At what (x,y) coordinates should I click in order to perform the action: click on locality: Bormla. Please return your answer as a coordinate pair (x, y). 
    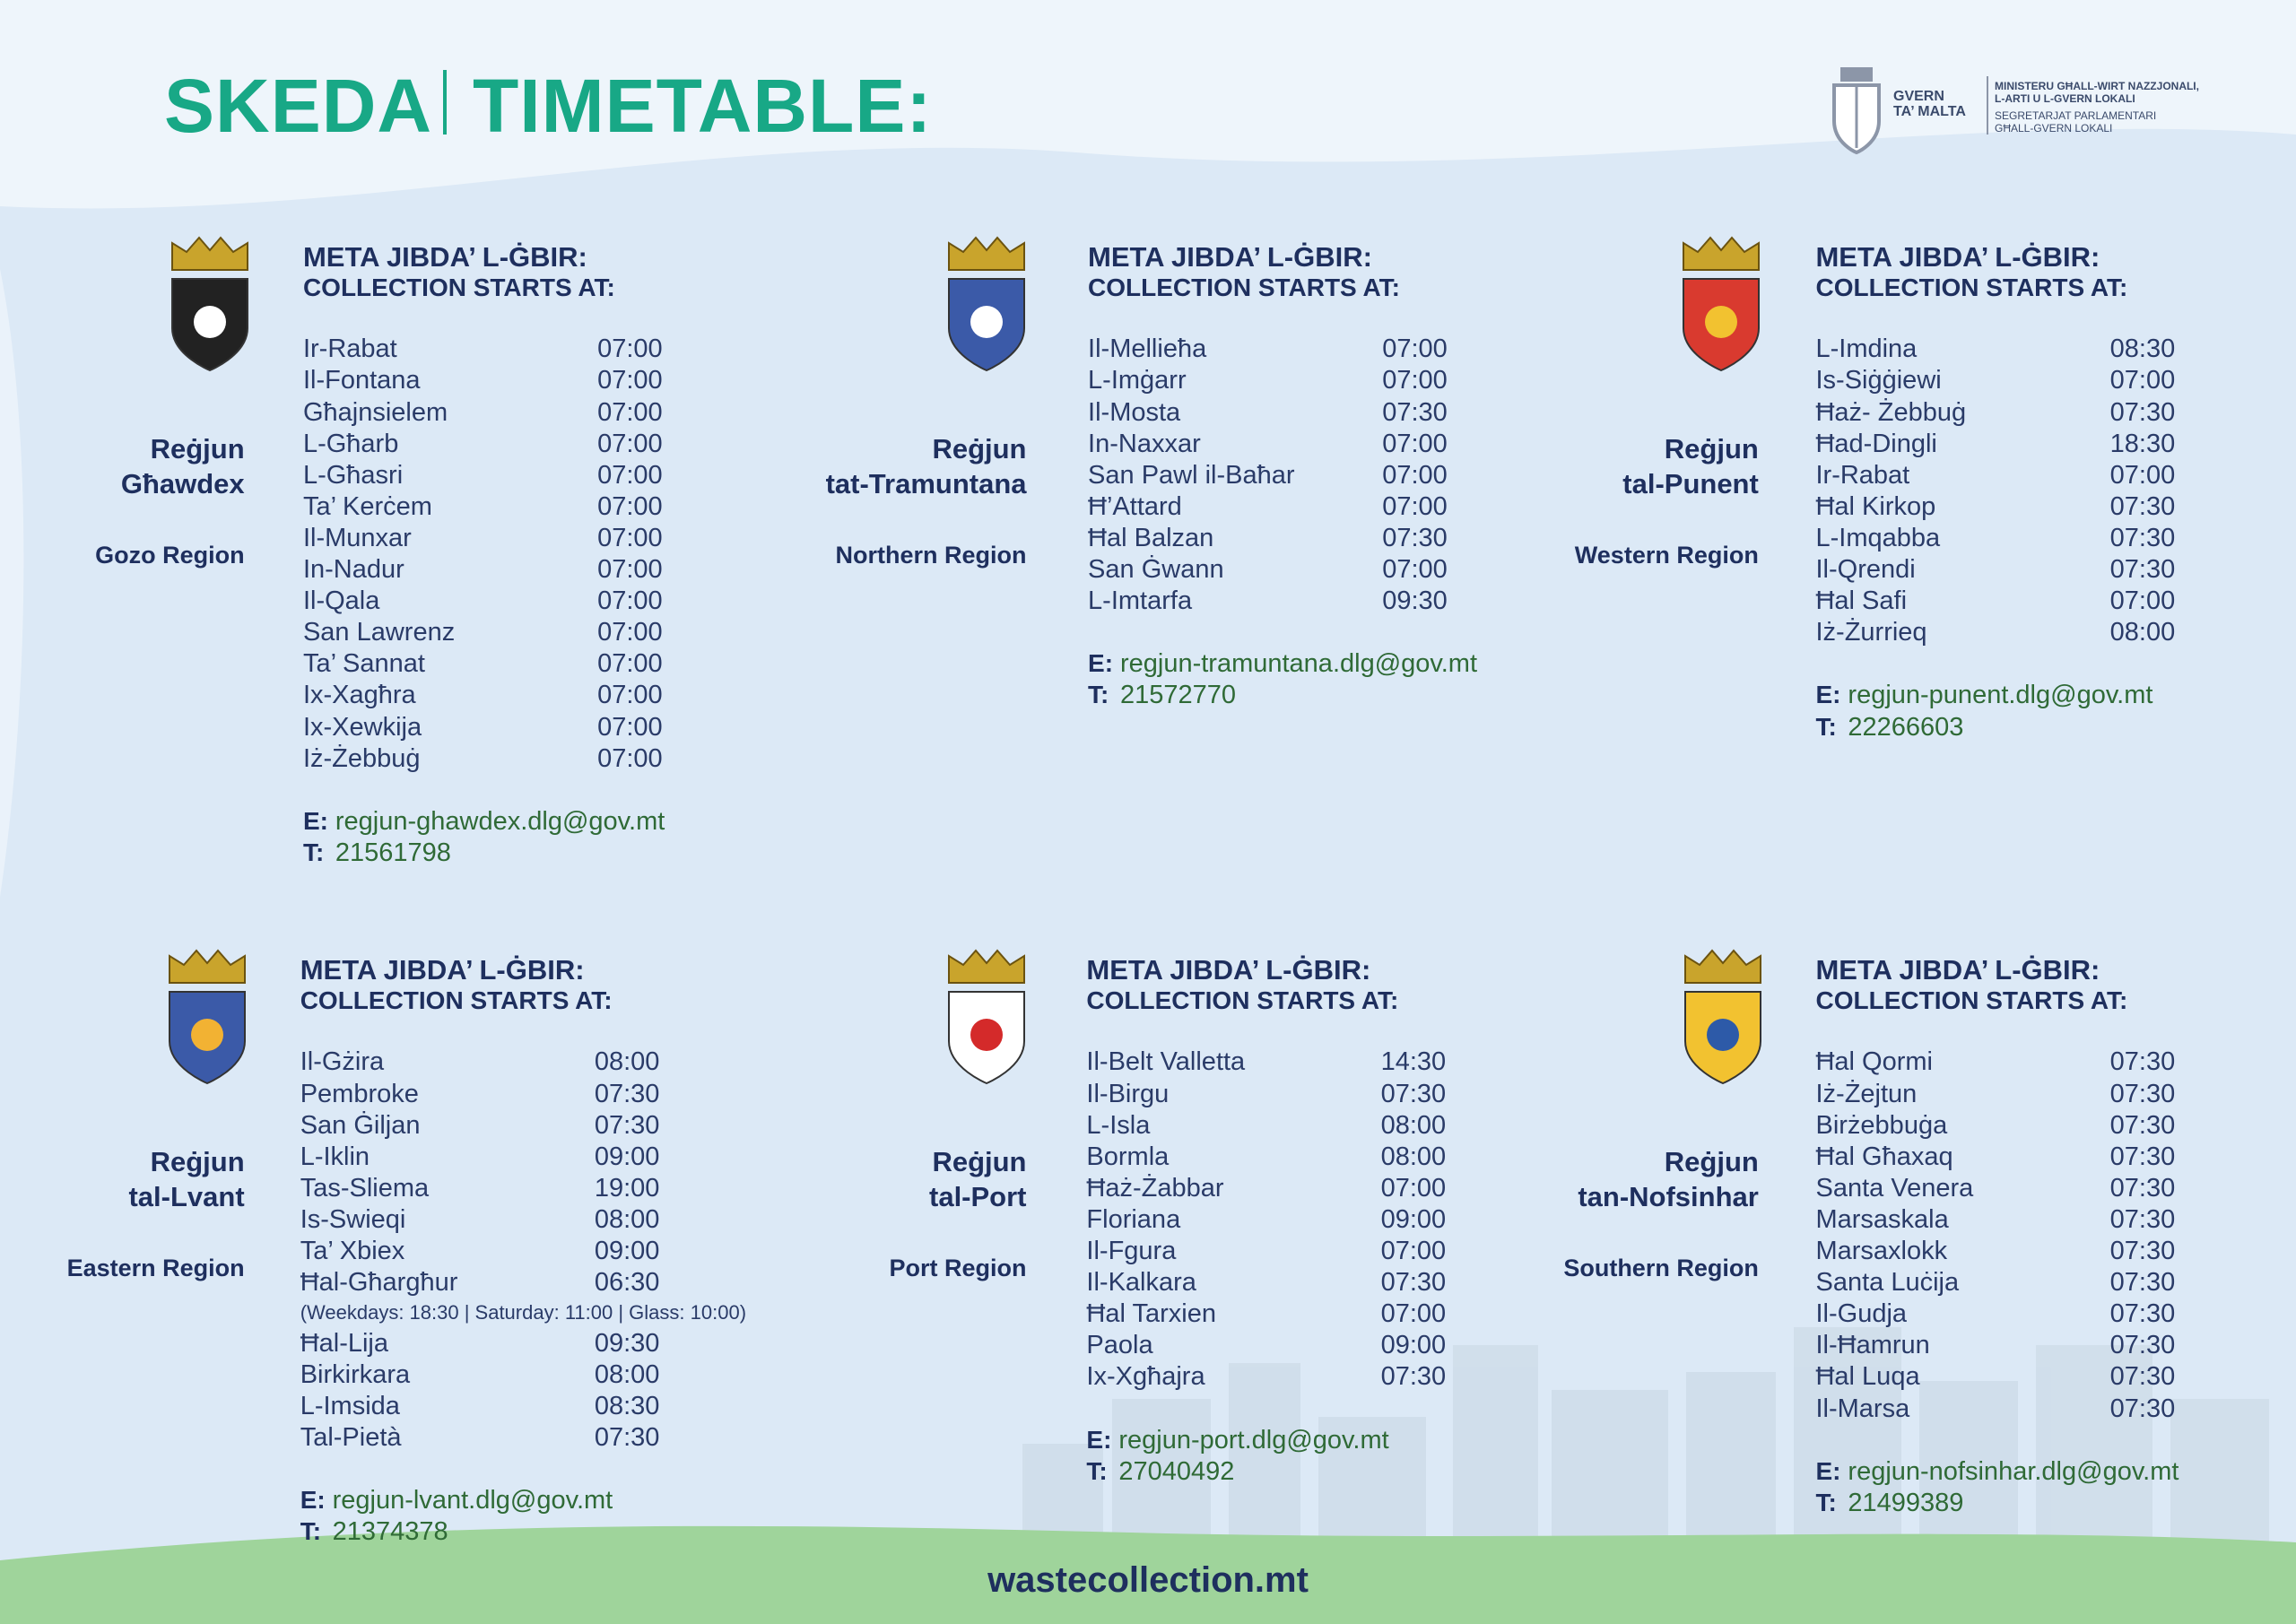
    Looking at the image, I should click on (1128, 1156).